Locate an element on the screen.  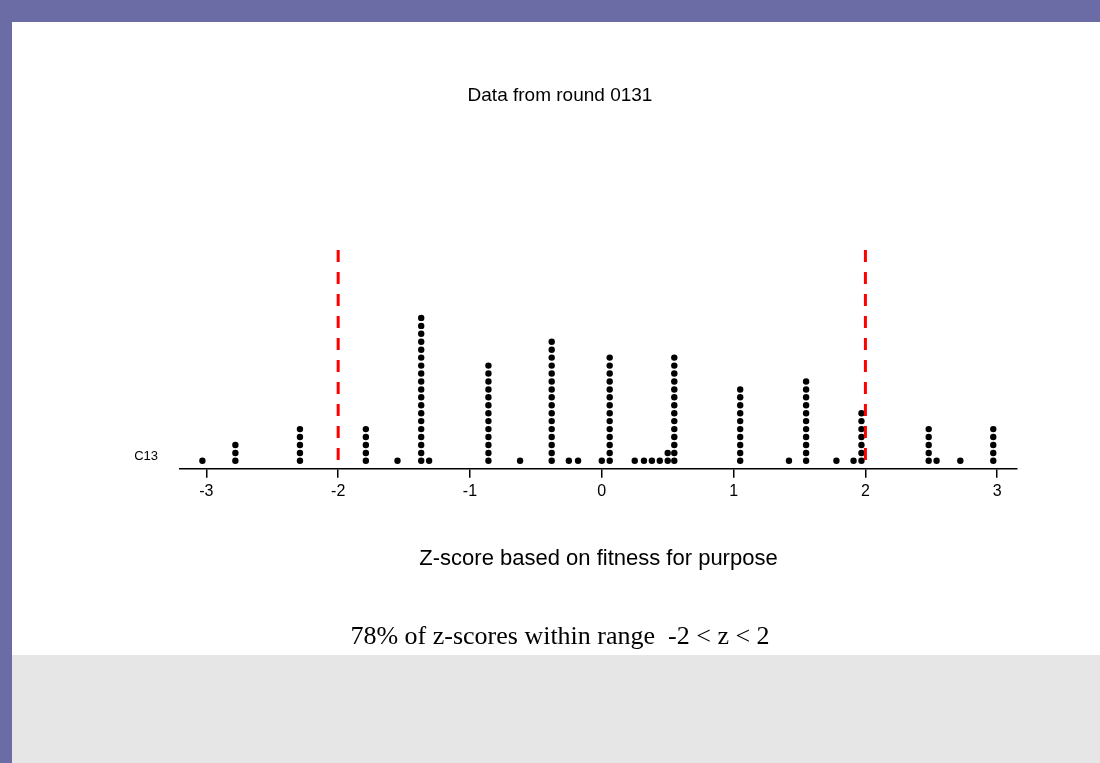
x-tick-label: 0 is located at coordinates (602, 490).